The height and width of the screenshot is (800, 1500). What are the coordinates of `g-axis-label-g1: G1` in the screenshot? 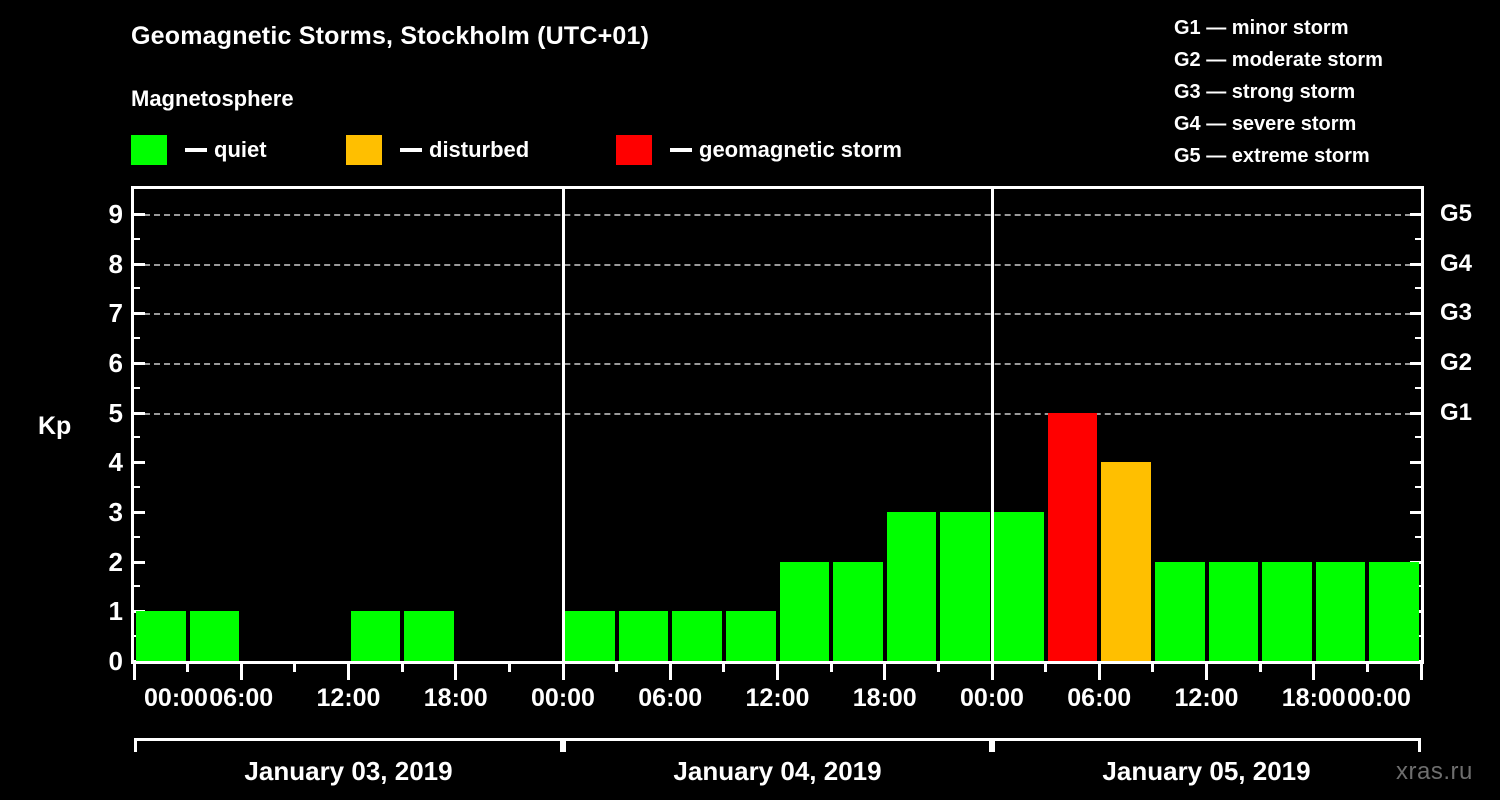 It's located at (1456, 412).